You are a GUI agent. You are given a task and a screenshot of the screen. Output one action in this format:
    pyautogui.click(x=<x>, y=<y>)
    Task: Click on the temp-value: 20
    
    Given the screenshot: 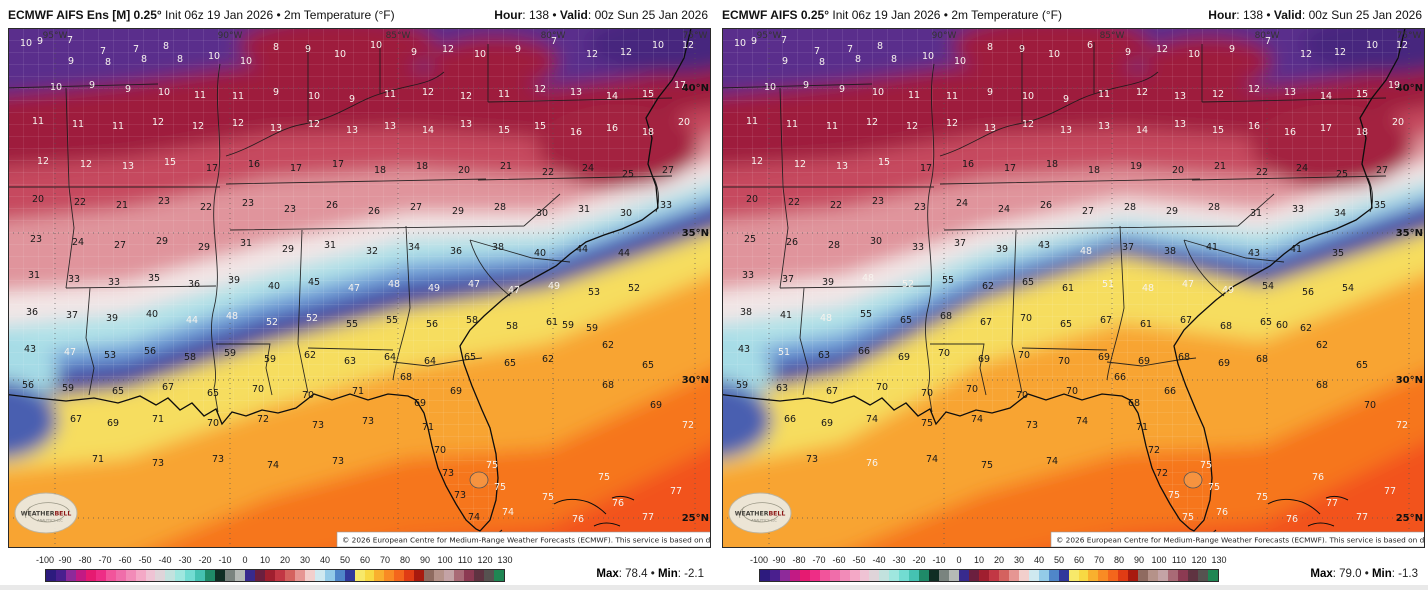 What is the action you would take?
    pyautogui.click(x=1398, y=122)
    